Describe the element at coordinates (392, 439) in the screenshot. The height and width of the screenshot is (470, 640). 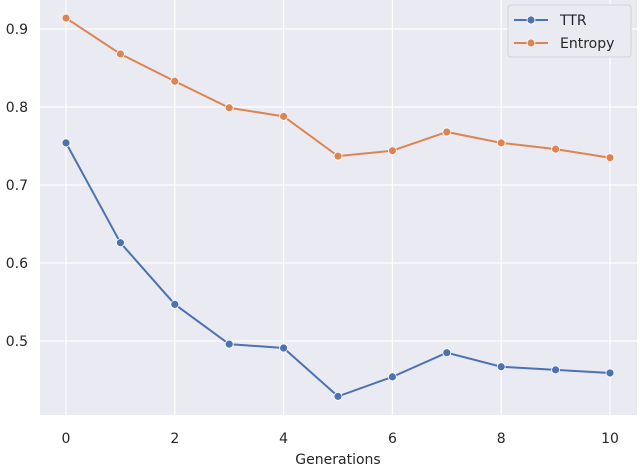
I see `x-tick-label: 6` at that location.